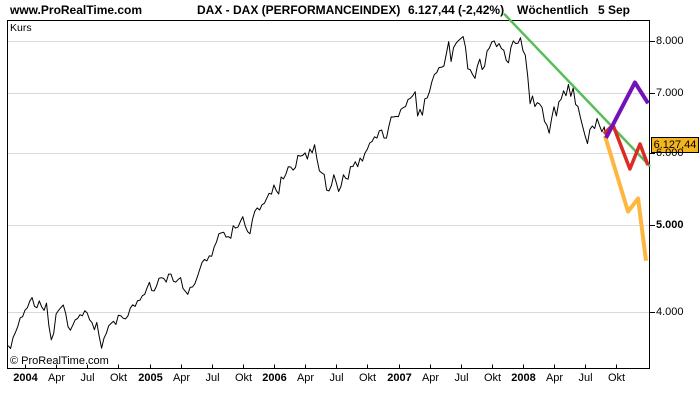  What do you see at coordinates (670, 41) in the screenshot?
I see `y-axis-label-8.000: 8.000` at bounding box center [670, 41].